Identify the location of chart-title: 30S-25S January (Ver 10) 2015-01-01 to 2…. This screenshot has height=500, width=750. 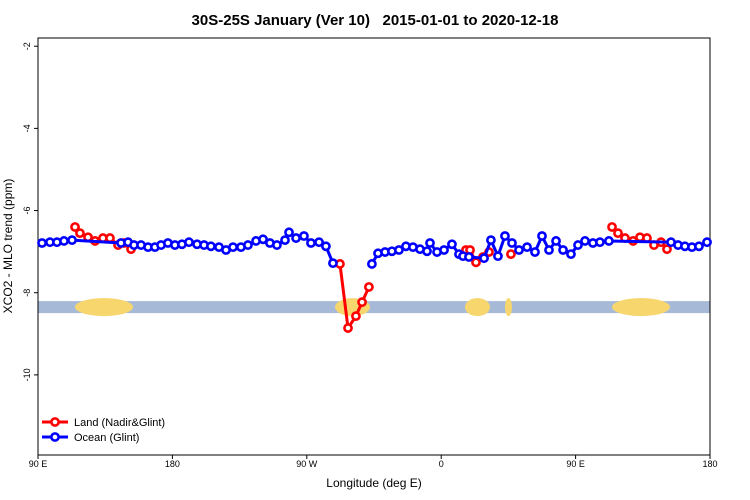
(375, 20).